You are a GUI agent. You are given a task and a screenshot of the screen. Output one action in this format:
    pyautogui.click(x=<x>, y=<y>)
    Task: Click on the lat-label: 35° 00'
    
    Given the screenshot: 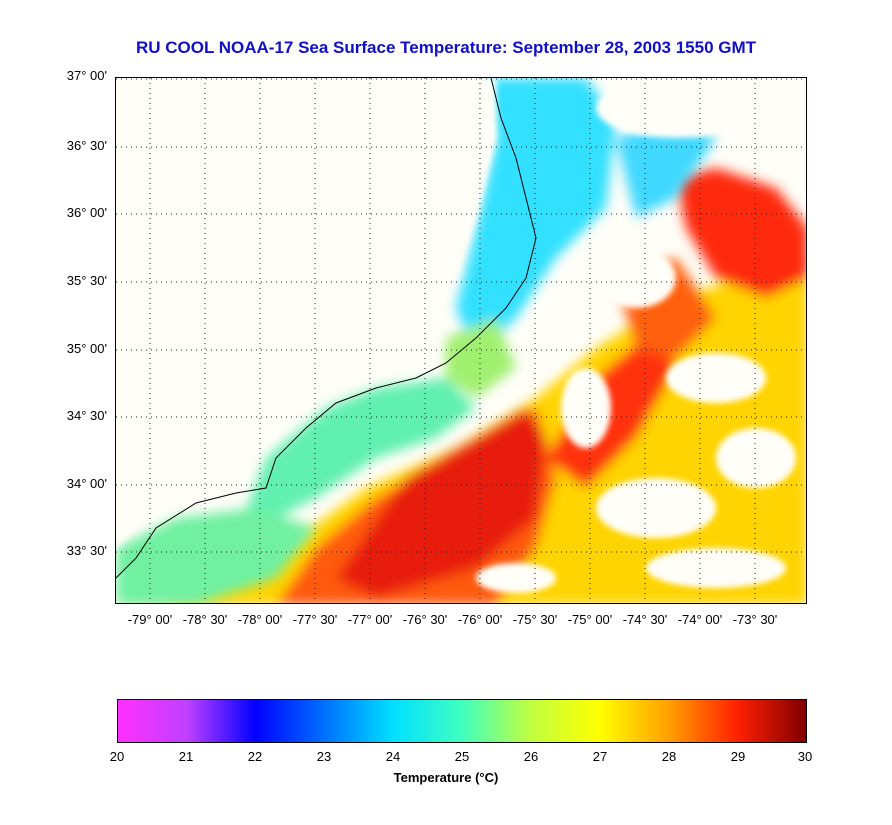 What is the action you would take?
    pyautogui.click(x=86, y=348)
    